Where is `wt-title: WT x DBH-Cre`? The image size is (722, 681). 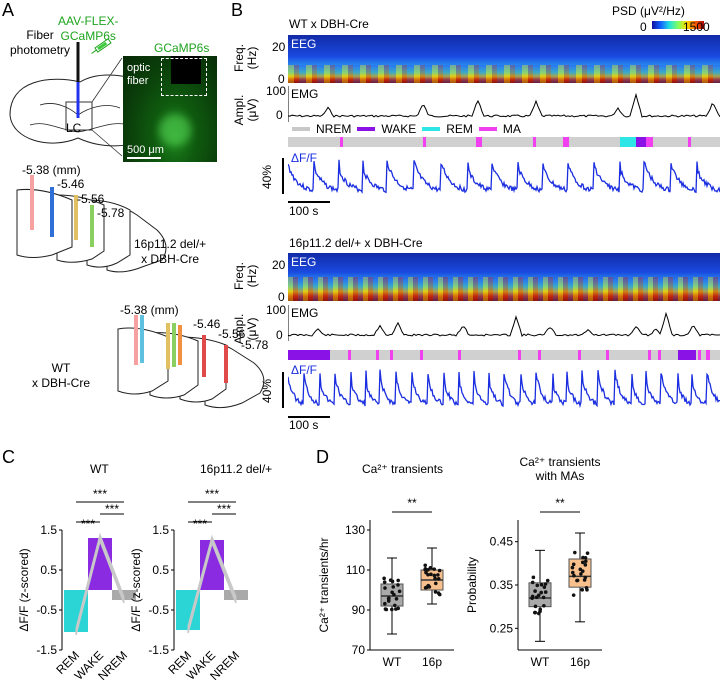 wt-title: WT x DBH-Cre is located at coordinates (329, 24).